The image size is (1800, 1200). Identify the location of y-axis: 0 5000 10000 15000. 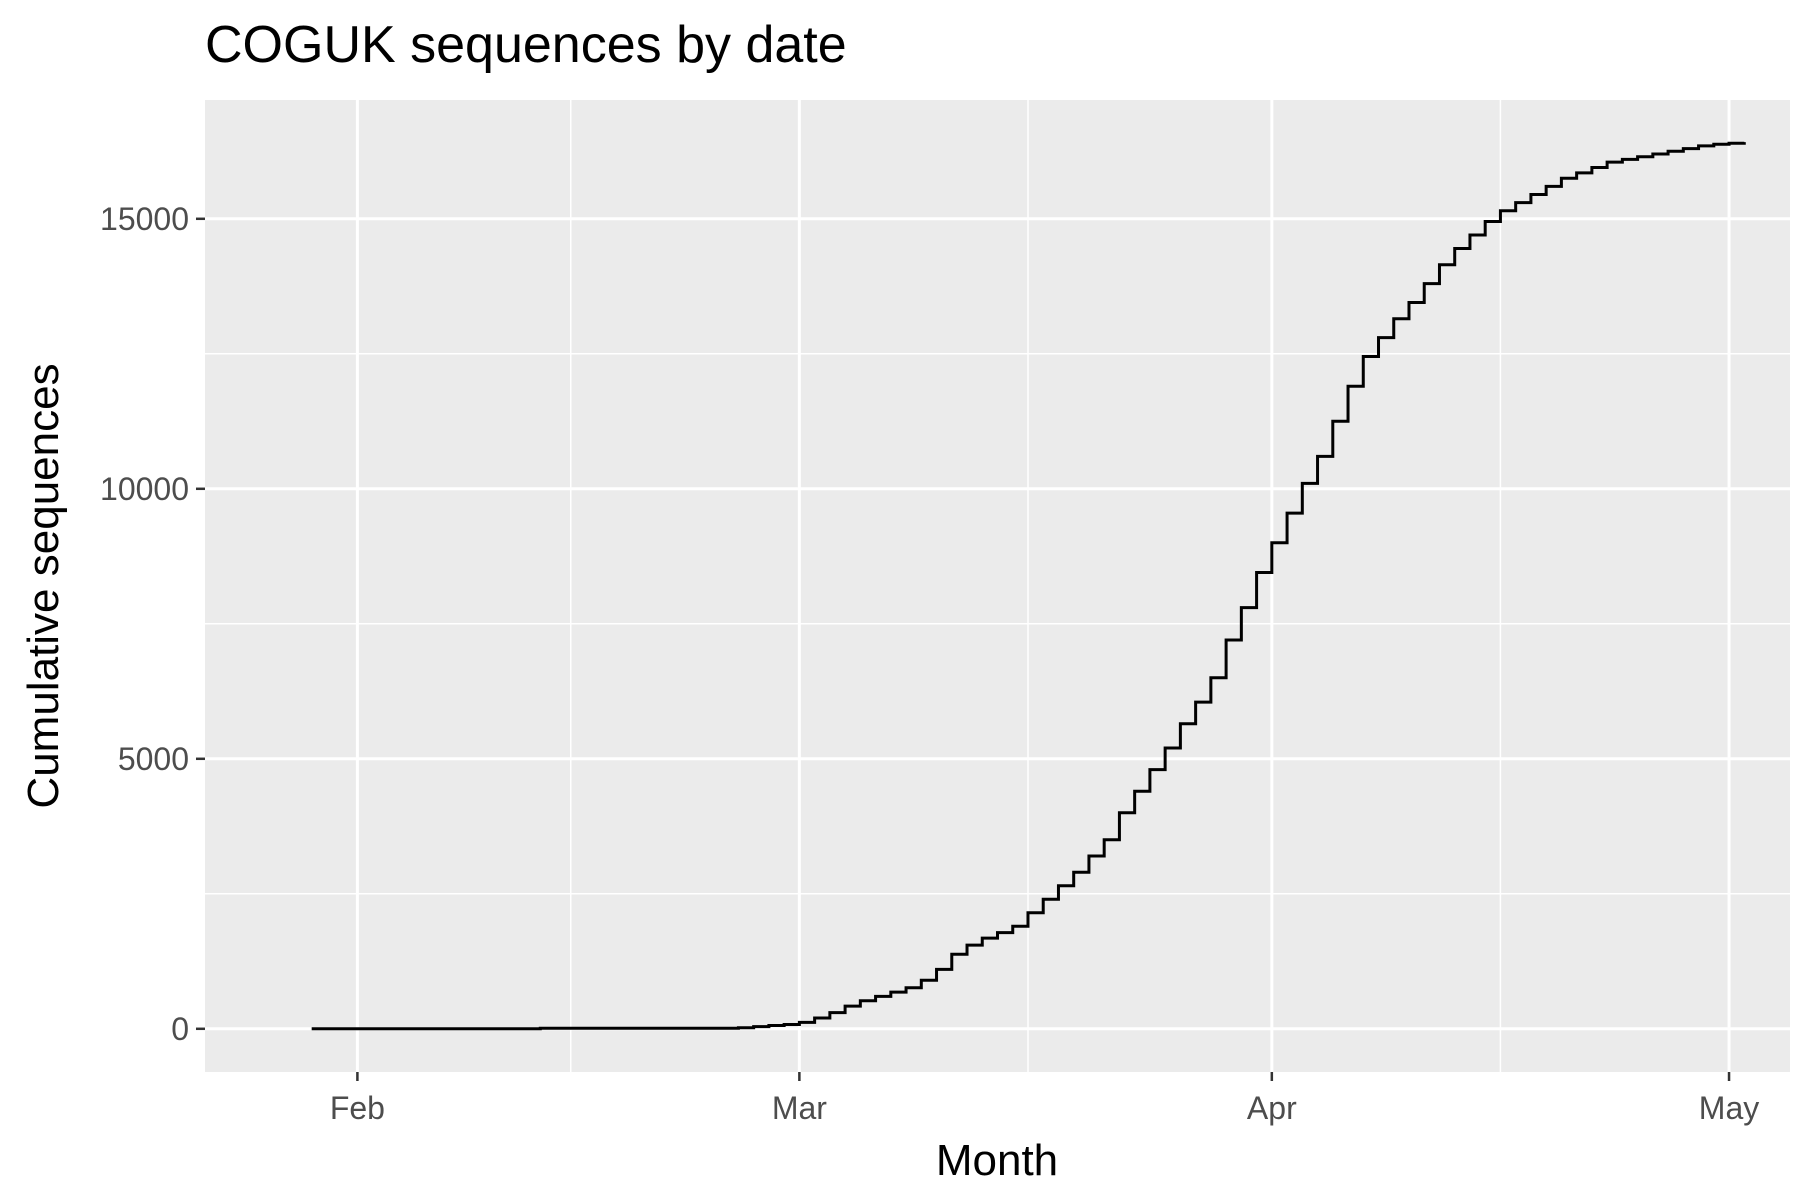
(152, 624).